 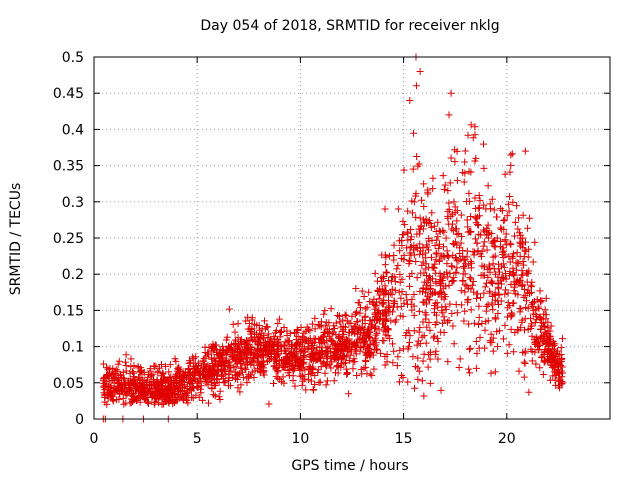 I want to click on y-tick-label: 0.35, so click(x=68, y=167).